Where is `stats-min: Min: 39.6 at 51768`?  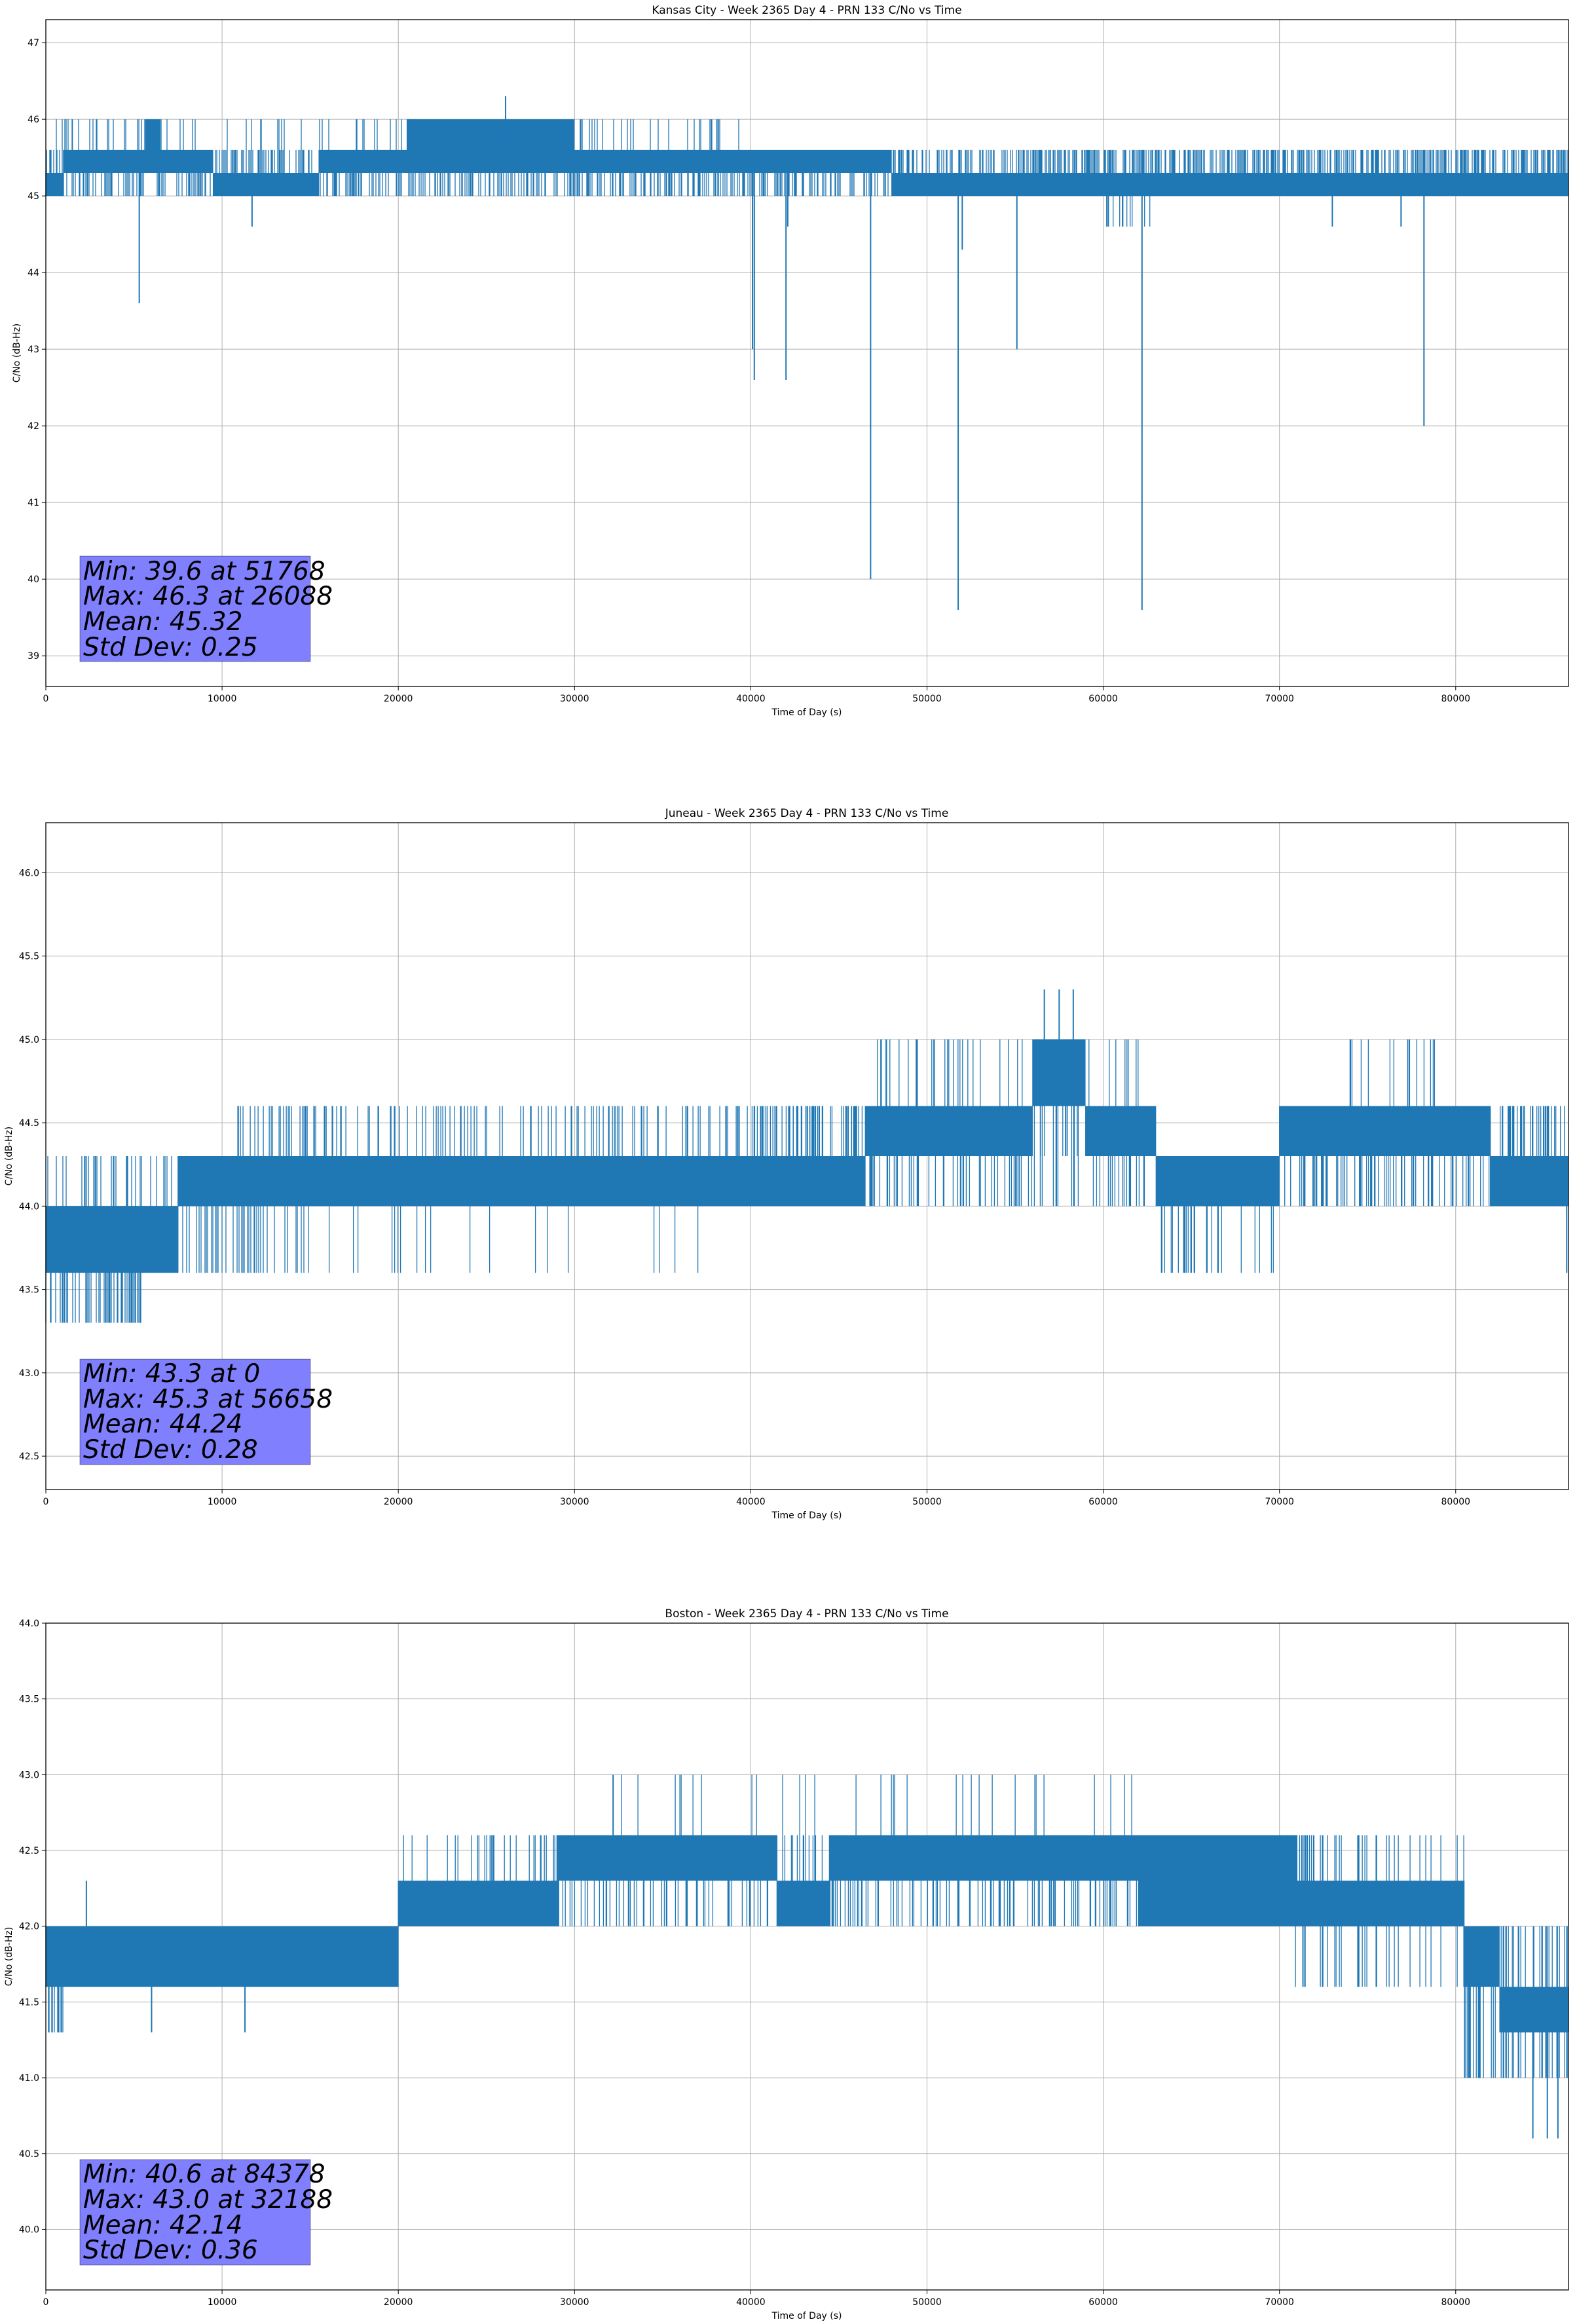
stats-min: Min: 39.6 at 51768 is located at coordinates (204, 571).